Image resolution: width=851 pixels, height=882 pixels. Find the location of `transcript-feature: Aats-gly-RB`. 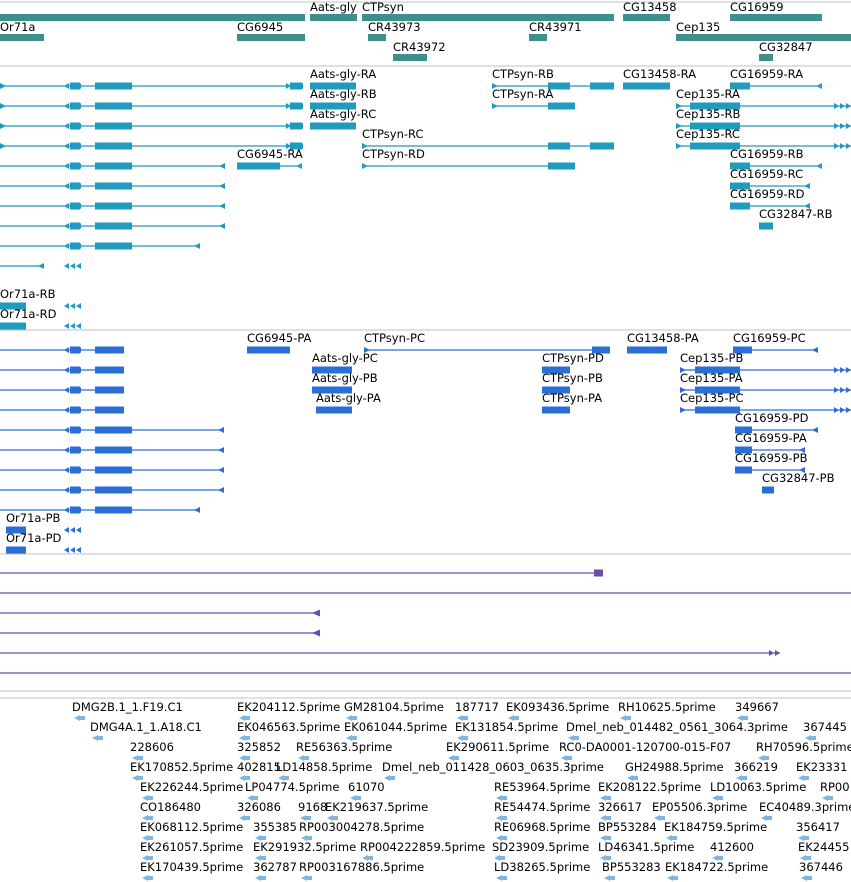

transcript-feature: Aats-gly-RB is located at coordinates (343, 98).